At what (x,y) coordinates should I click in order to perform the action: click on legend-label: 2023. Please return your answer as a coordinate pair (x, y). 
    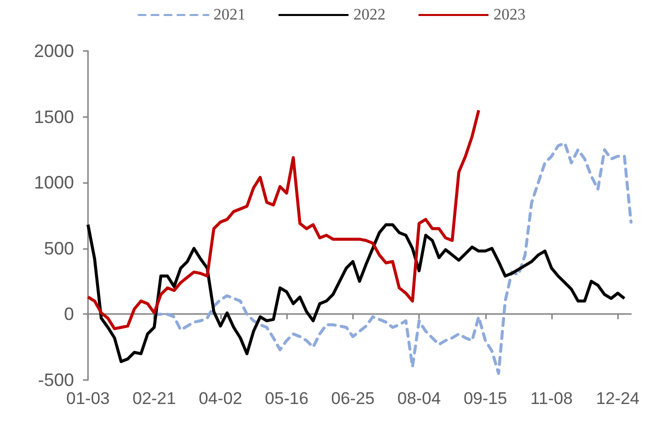
    Looking at the image, I should click on (510, 15).